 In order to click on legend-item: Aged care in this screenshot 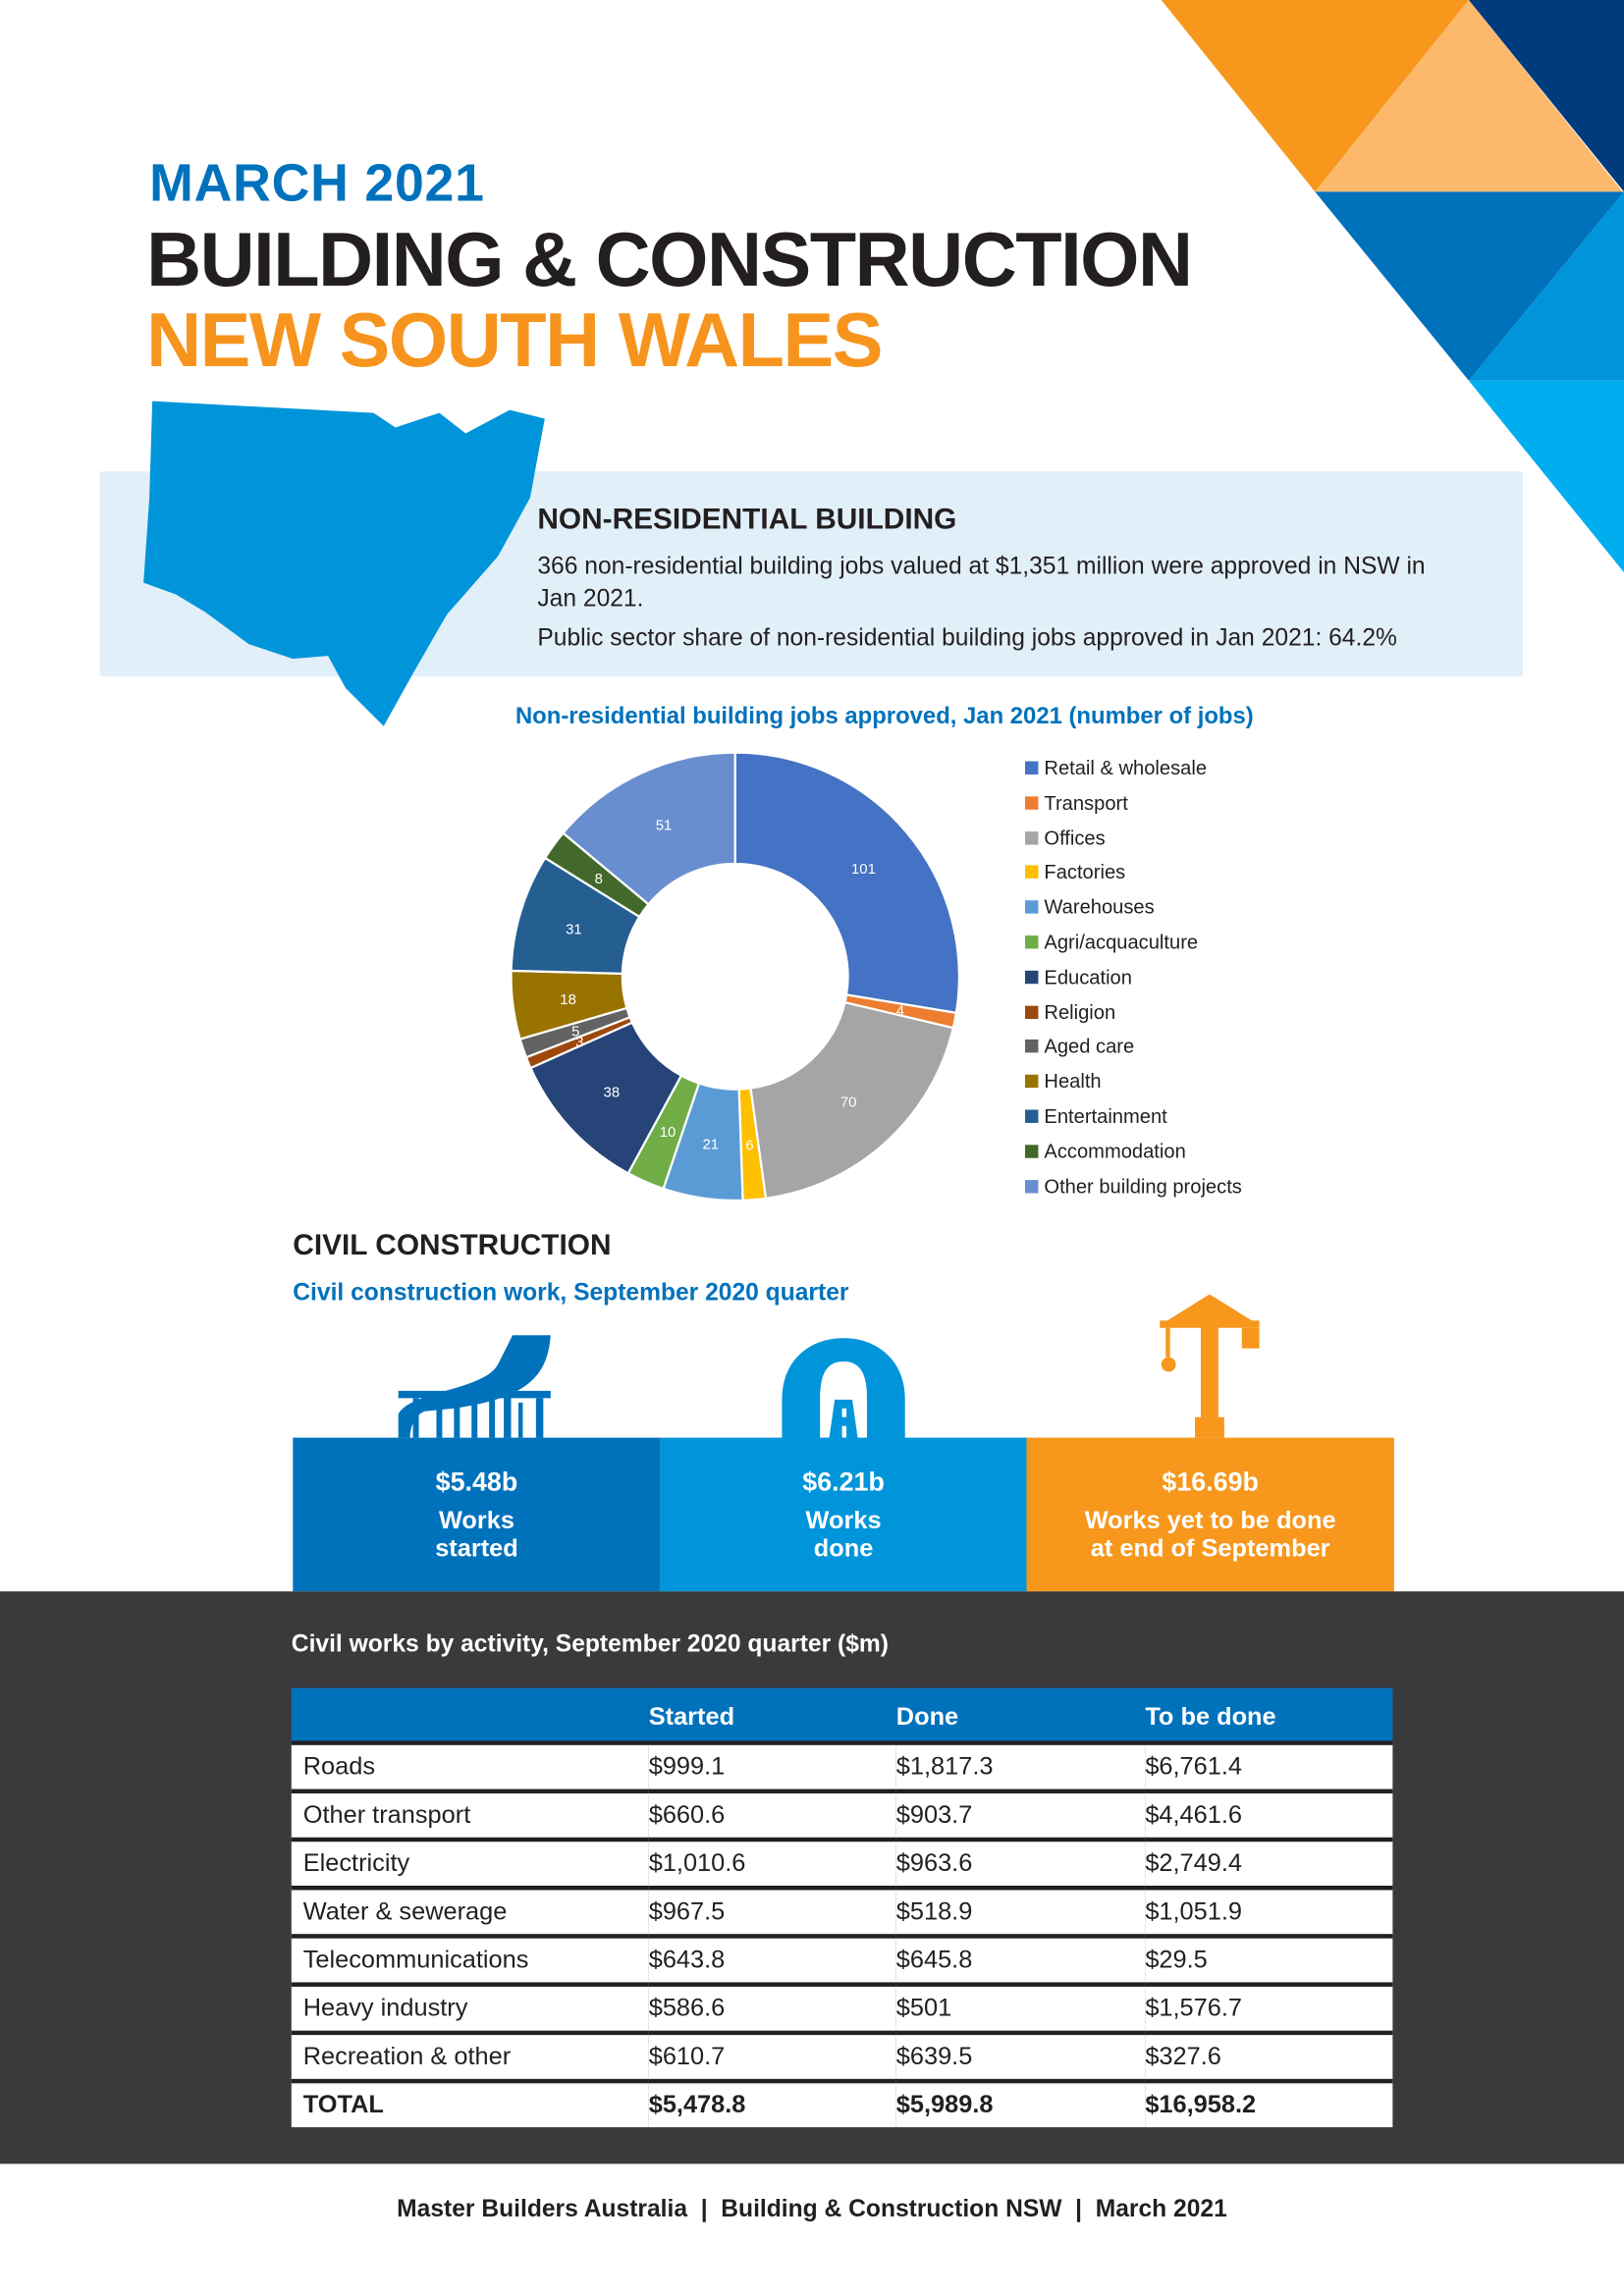, I will do `click(1079, 1047)`.